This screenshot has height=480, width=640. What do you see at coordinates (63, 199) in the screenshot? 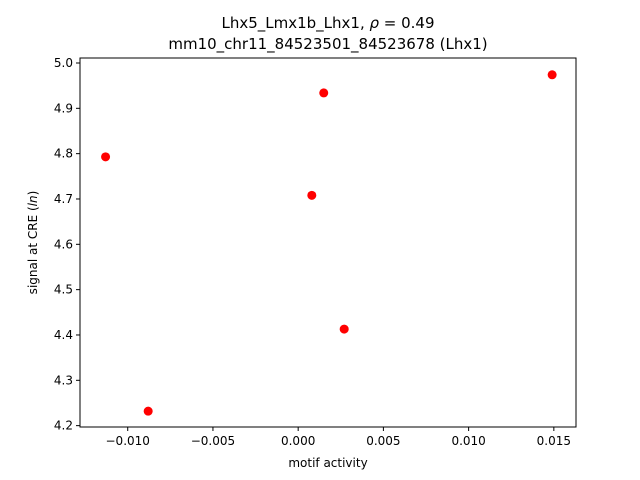
I see `y-tick-label: 4.7` at bounding box center [63, 199].